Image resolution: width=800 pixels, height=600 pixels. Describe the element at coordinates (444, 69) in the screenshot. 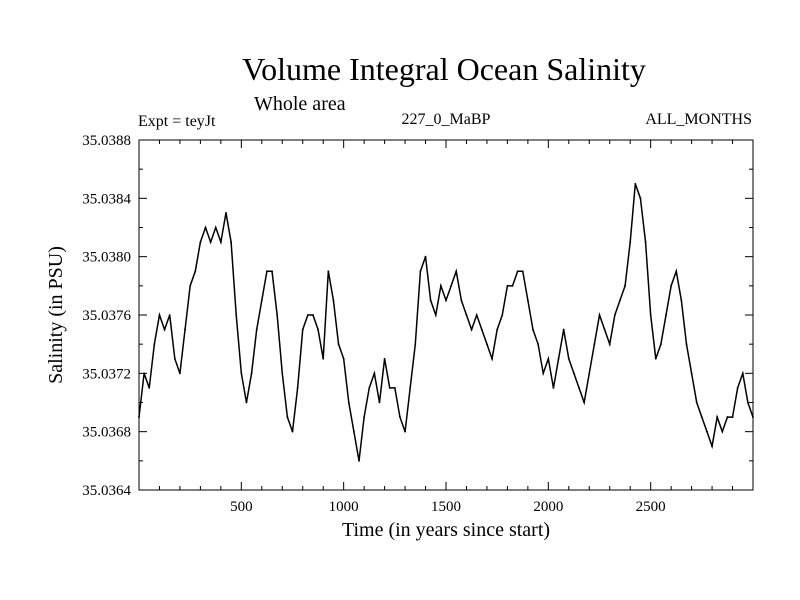

I see `chart-title: Volume Integral Ocean Salinity` at that location.